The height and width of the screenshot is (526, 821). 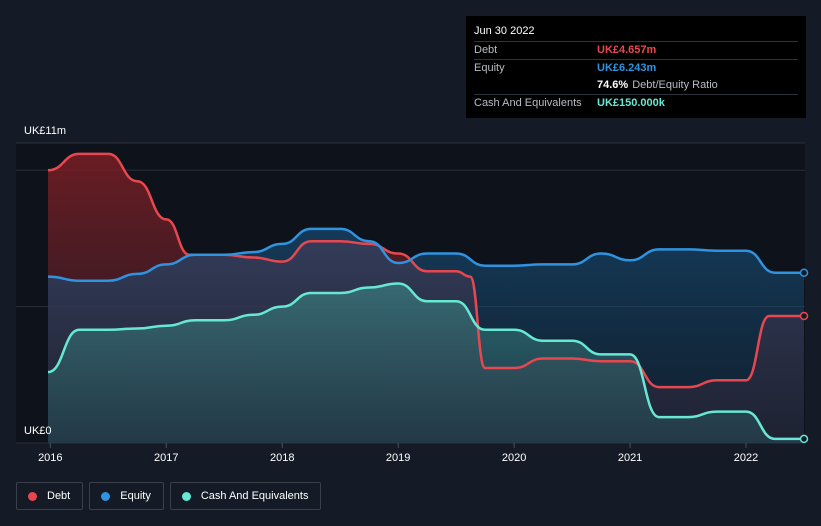 What do you see at coordinates (50, 458) in the screenshot?
I see `x-tick-label: 2016` at bounding box center [50, 458].